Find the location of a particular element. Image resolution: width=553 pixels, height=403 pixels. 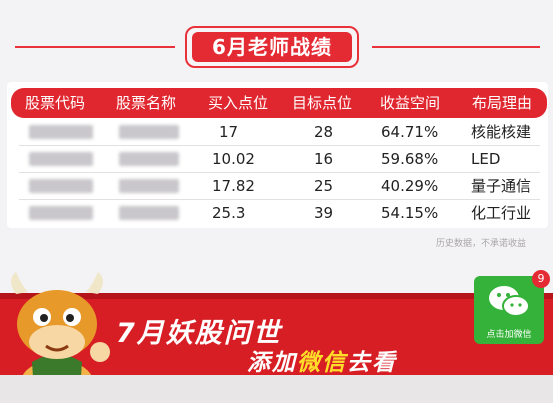

title-divider-right is located at coordinates (456, 47).